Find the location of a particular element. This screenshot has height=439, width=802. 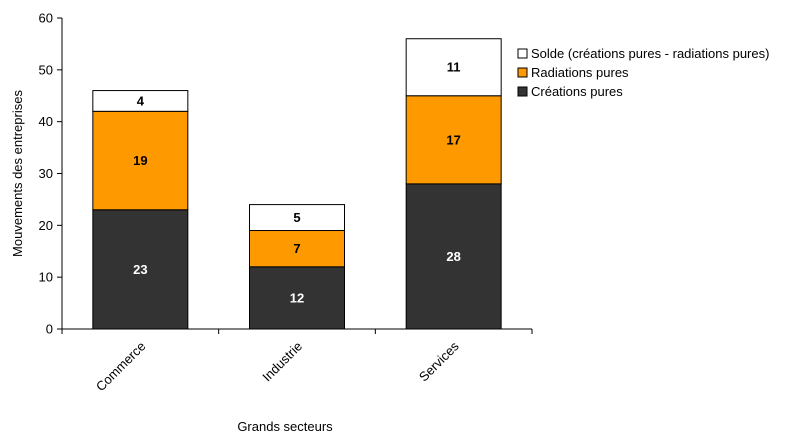

y-axis-title: Mouvements des entreprises is located at coordinates (17, 173).